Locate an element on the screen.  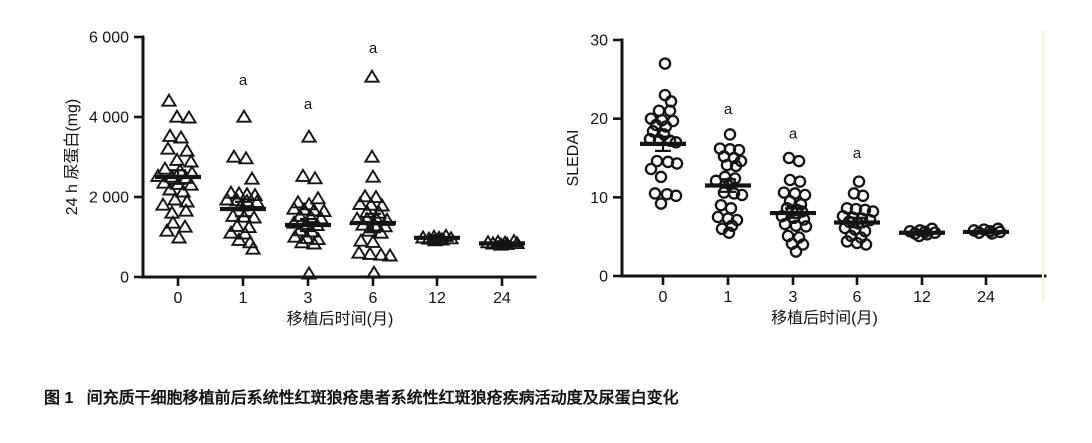
y-tick-label: 6 000 is located at coordinates (109, 38).